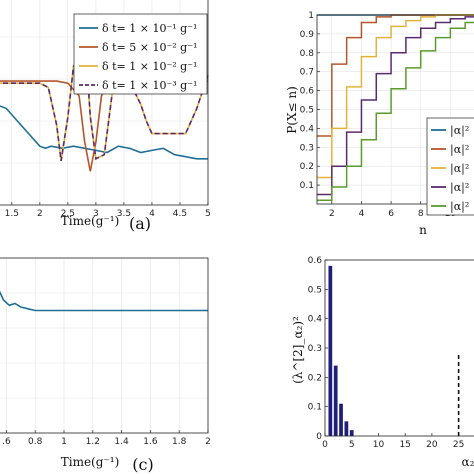  I want to click on y-axis-label: P(X≤ n), so click(292, 110).